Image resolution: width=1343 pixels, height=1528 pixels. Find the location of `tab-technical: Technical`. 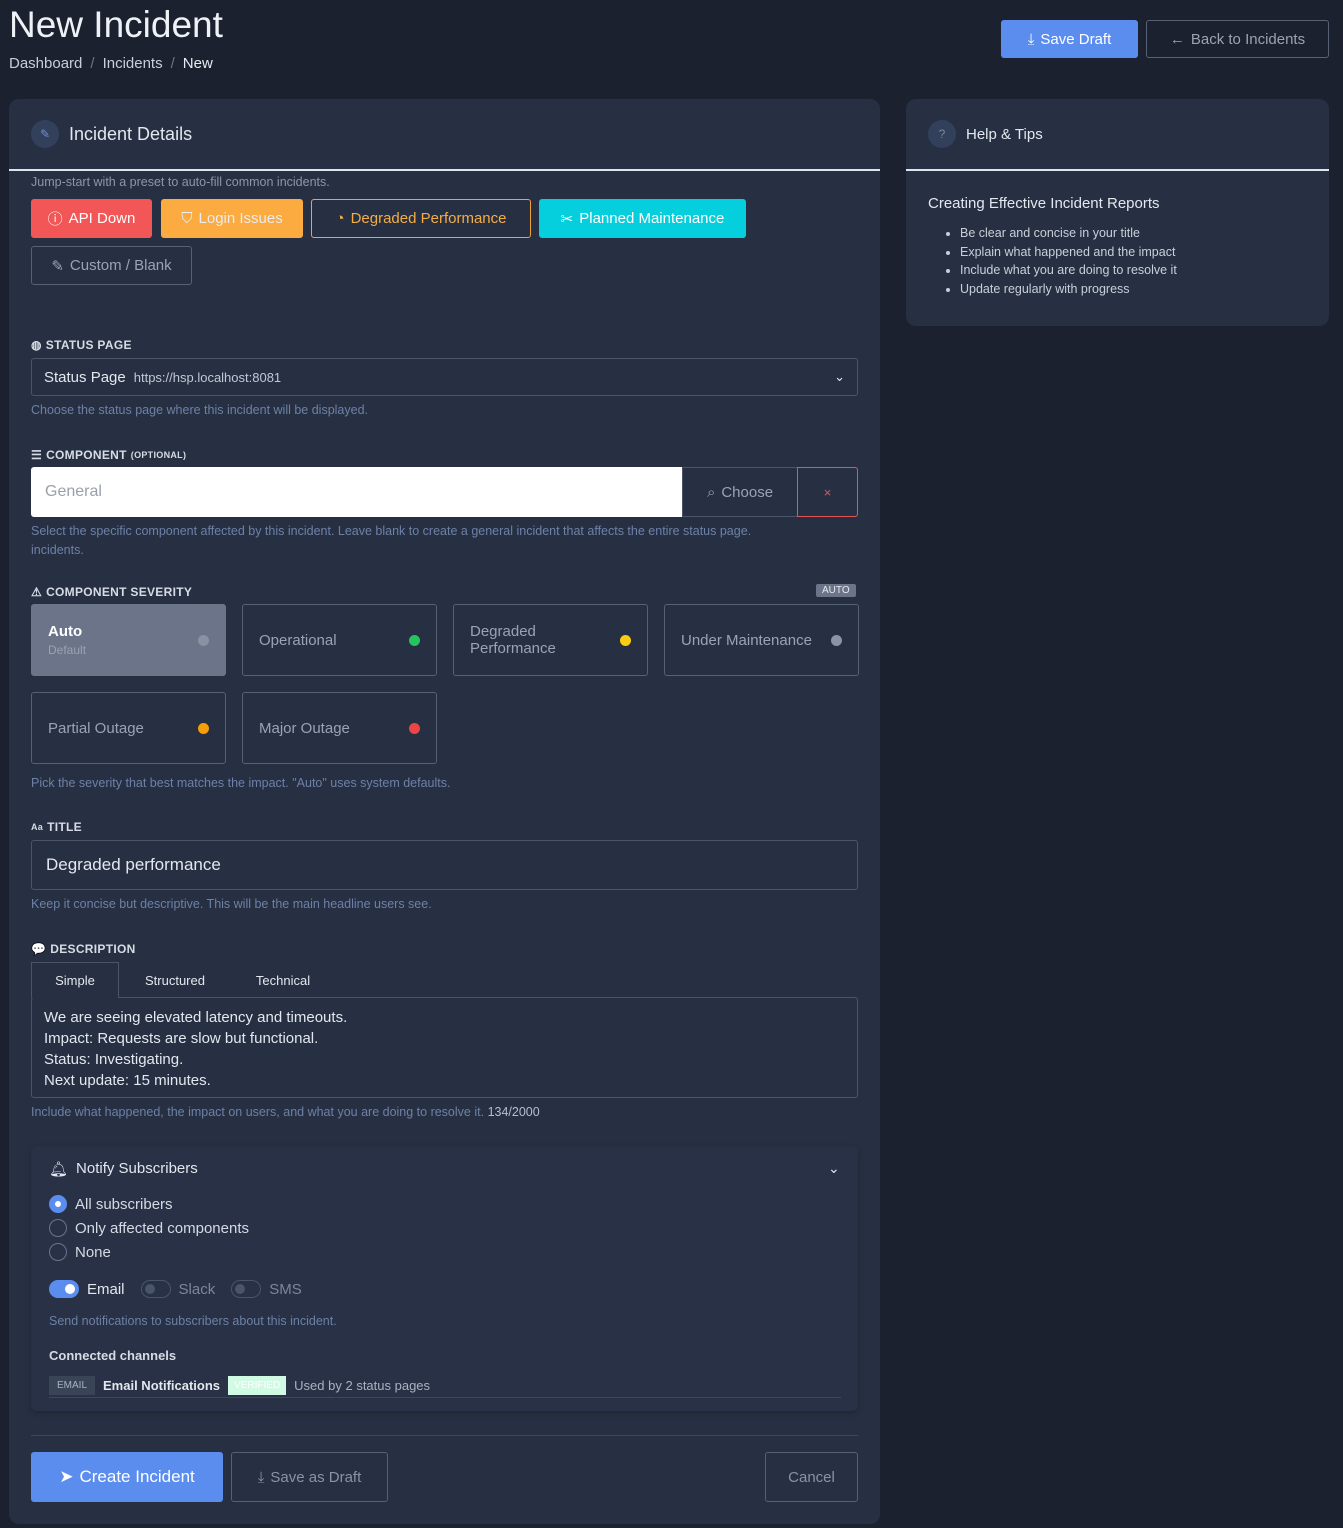

tab-technical: Technical is located at coordinates (283, 980).